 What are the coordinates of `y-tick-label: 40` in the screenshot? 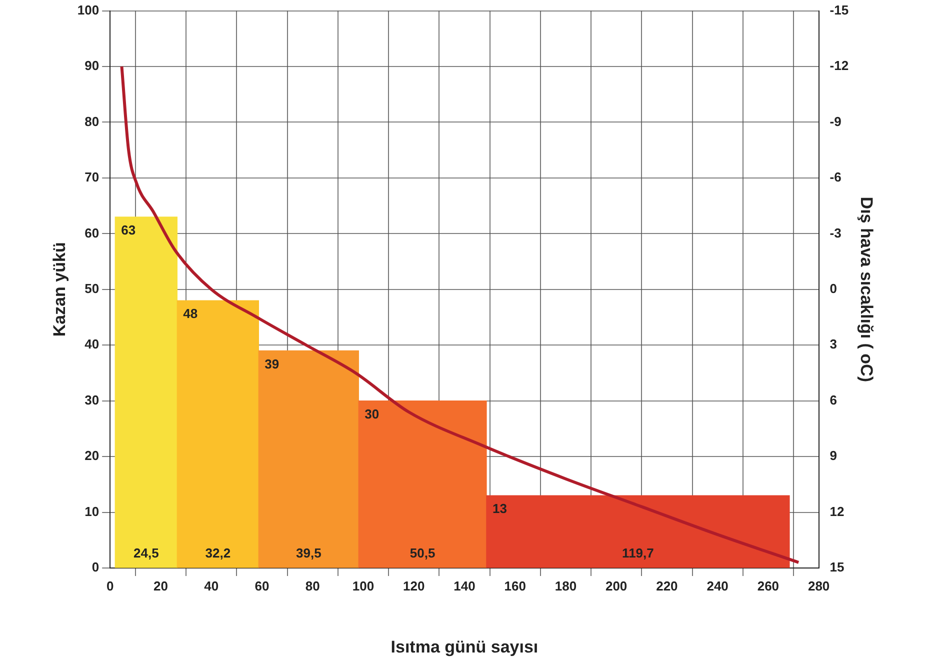 It's located at (92, 344).